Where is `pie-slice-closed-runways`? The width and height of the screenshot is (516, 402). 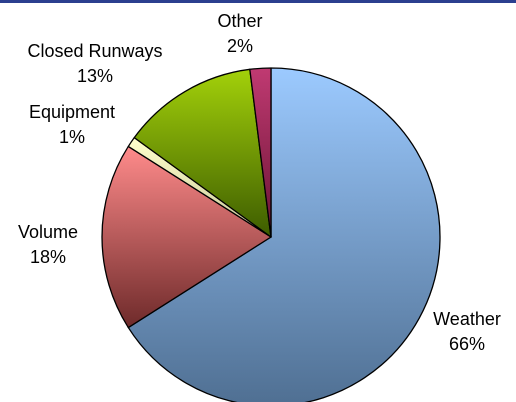 pie-slice-closed-runways is located at coordinates (202, 153).